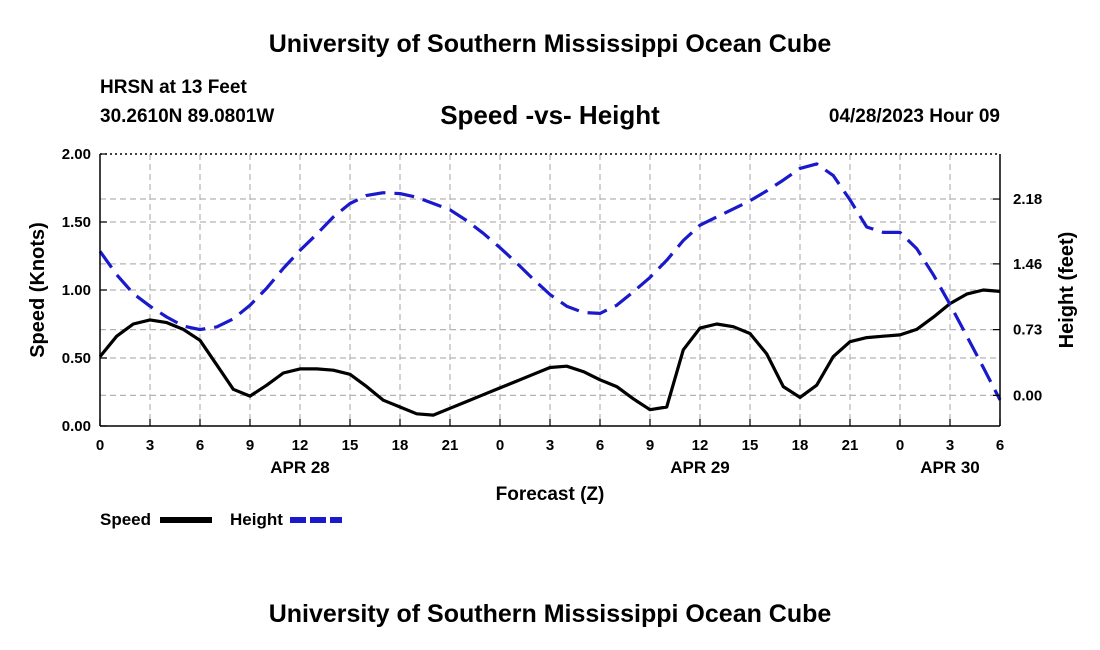 Image resolution: width=1100 pixels, height=650 pixels. Describe the element at coordinates (1067, 290) in the screenshot. I see `y2-axis-label: Height (feet)` at that location.